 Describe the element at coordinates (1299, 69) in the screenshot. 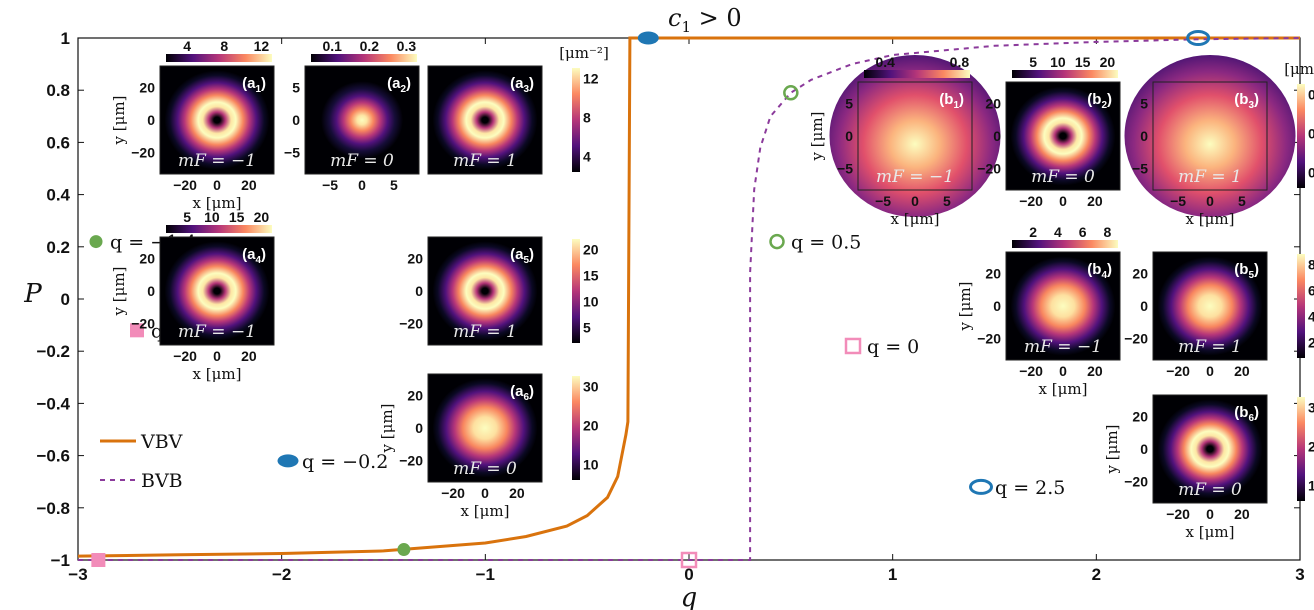

I see `colorbar-unit: [μm⁻²]` at that location.